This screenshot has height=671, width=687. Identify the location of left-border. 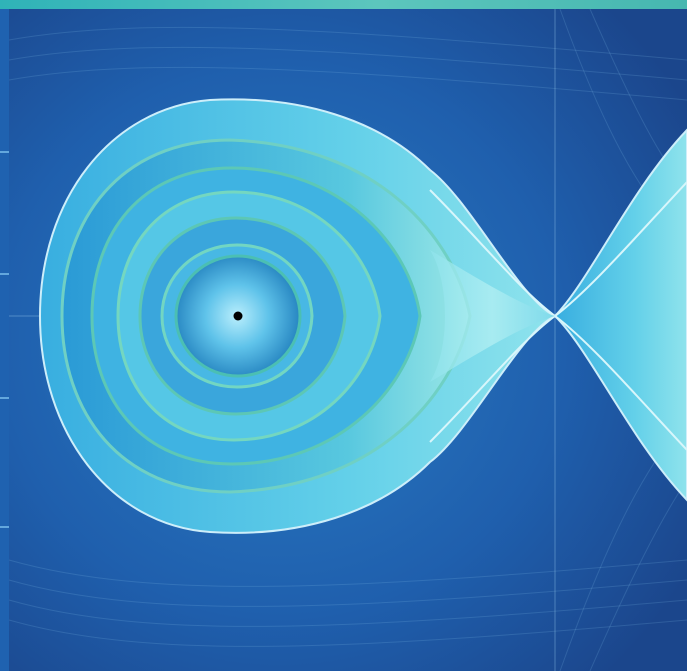
(4, 340).